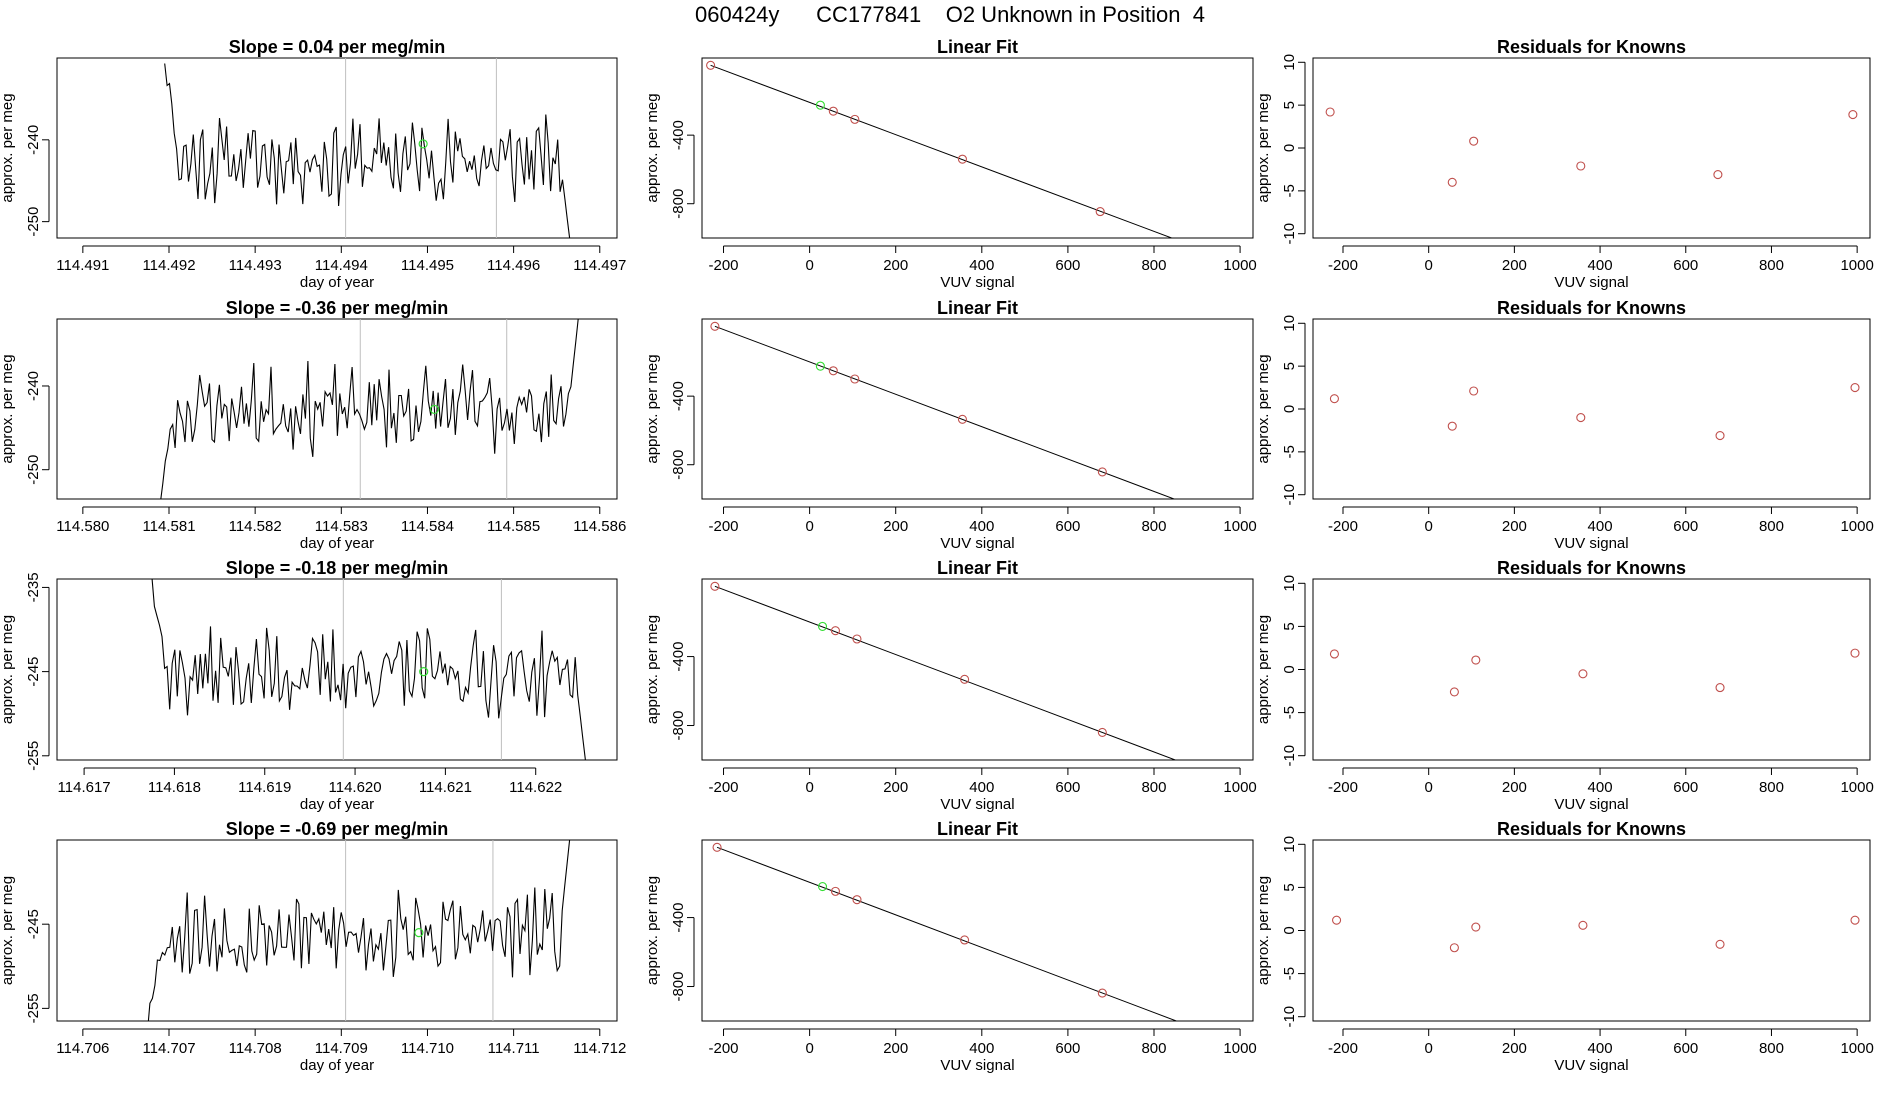  I want to click on y-tick-label: -235, so click(33, 587).